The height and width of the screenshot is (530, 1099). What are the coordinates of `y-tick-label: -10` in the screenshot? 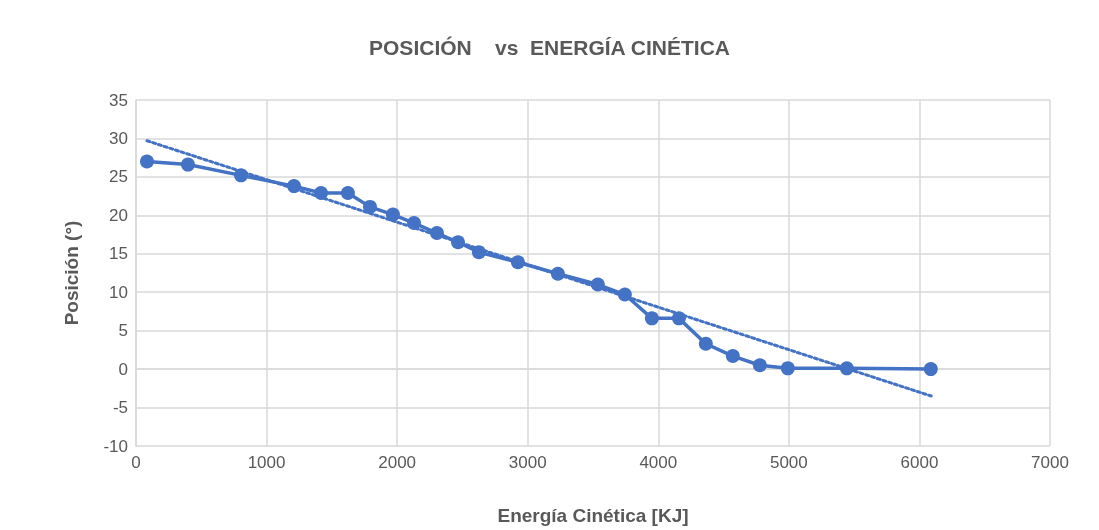 It's located at (115, 446).